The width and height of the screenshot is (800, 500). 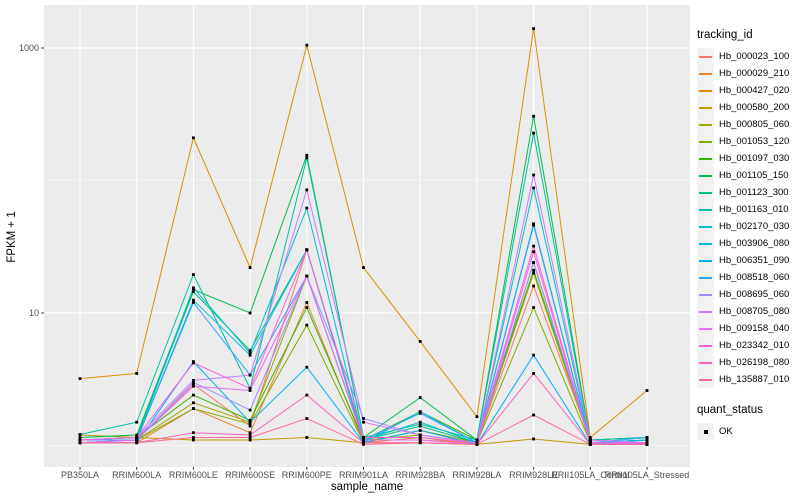 I want to click on legend-item-label: Hb_006351_090, so click(x=754, y=260).